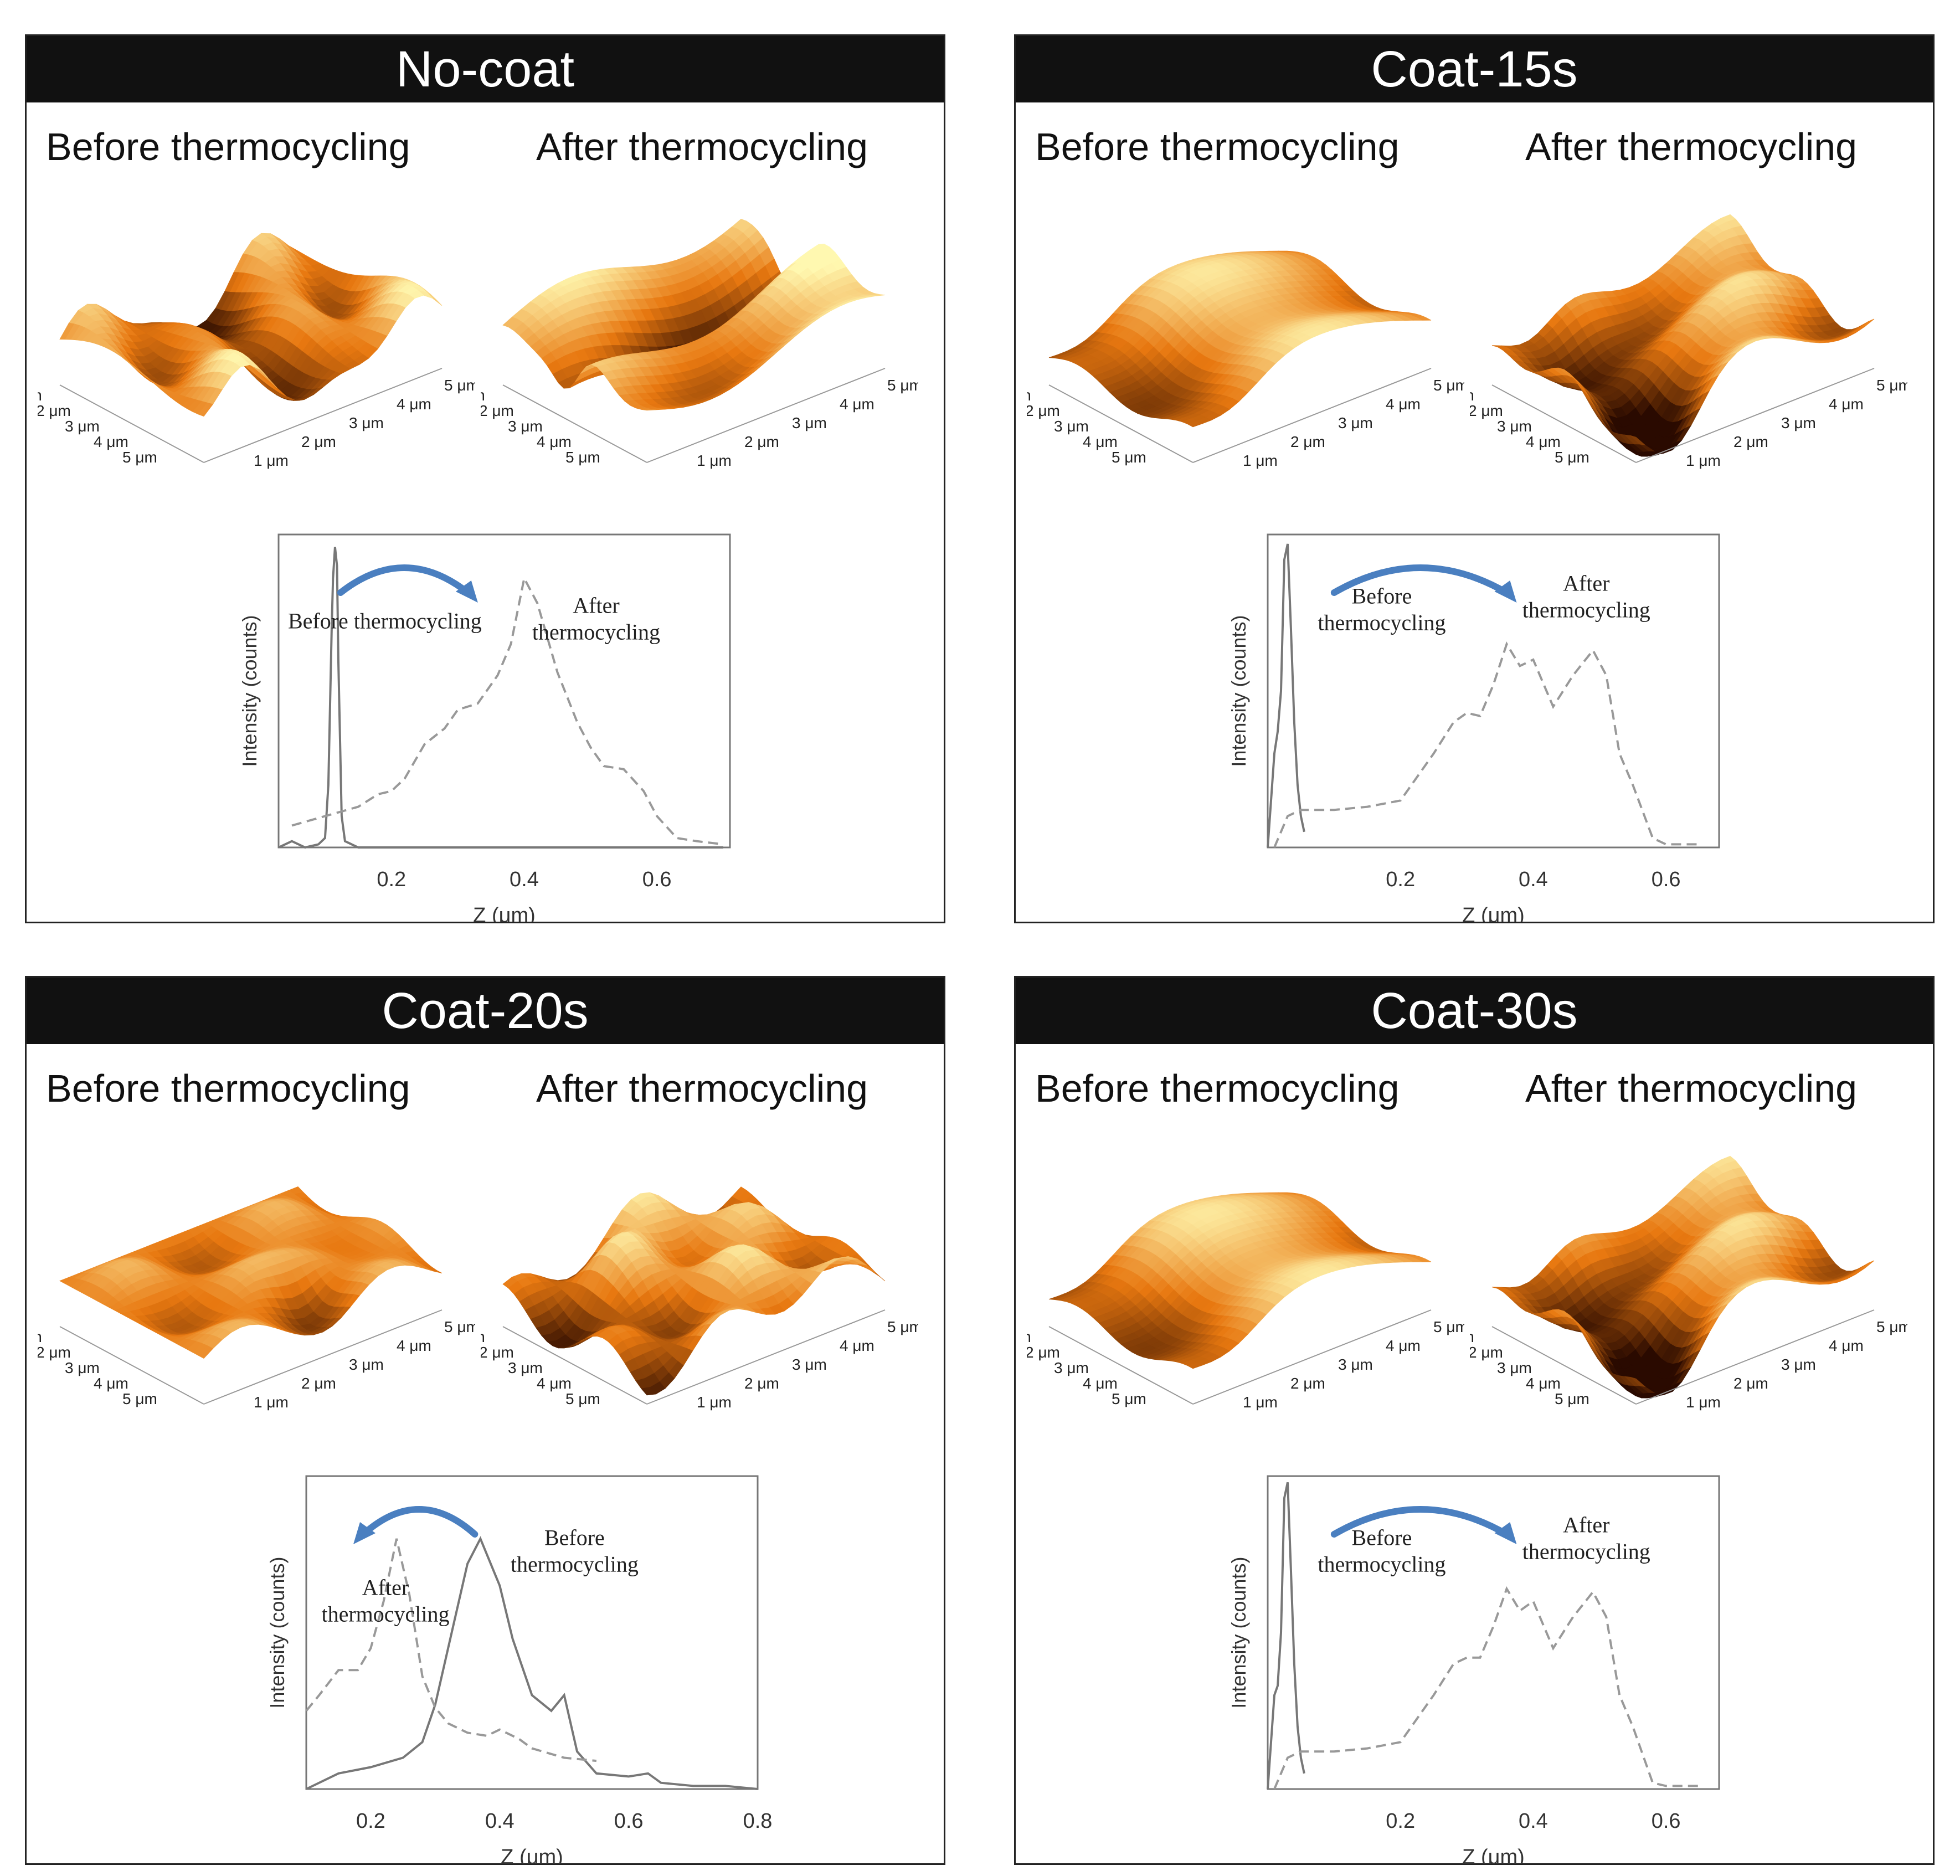  What do you see at coordinates (451, 1650) in the screenshot?
I see `after-series-line` at bounding box center [451, 1650].